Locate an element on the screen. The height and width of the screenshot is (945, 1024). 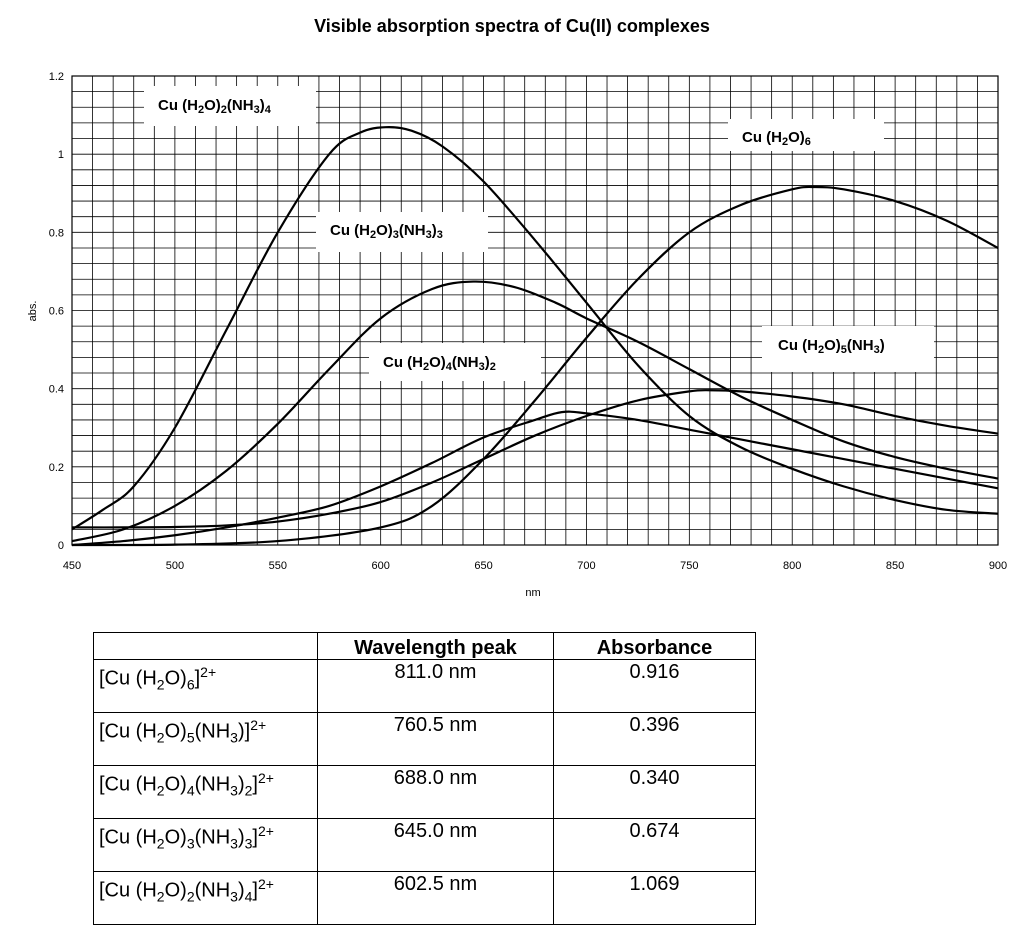
x-tick-label: 750 is located at coordinates (689, 566).